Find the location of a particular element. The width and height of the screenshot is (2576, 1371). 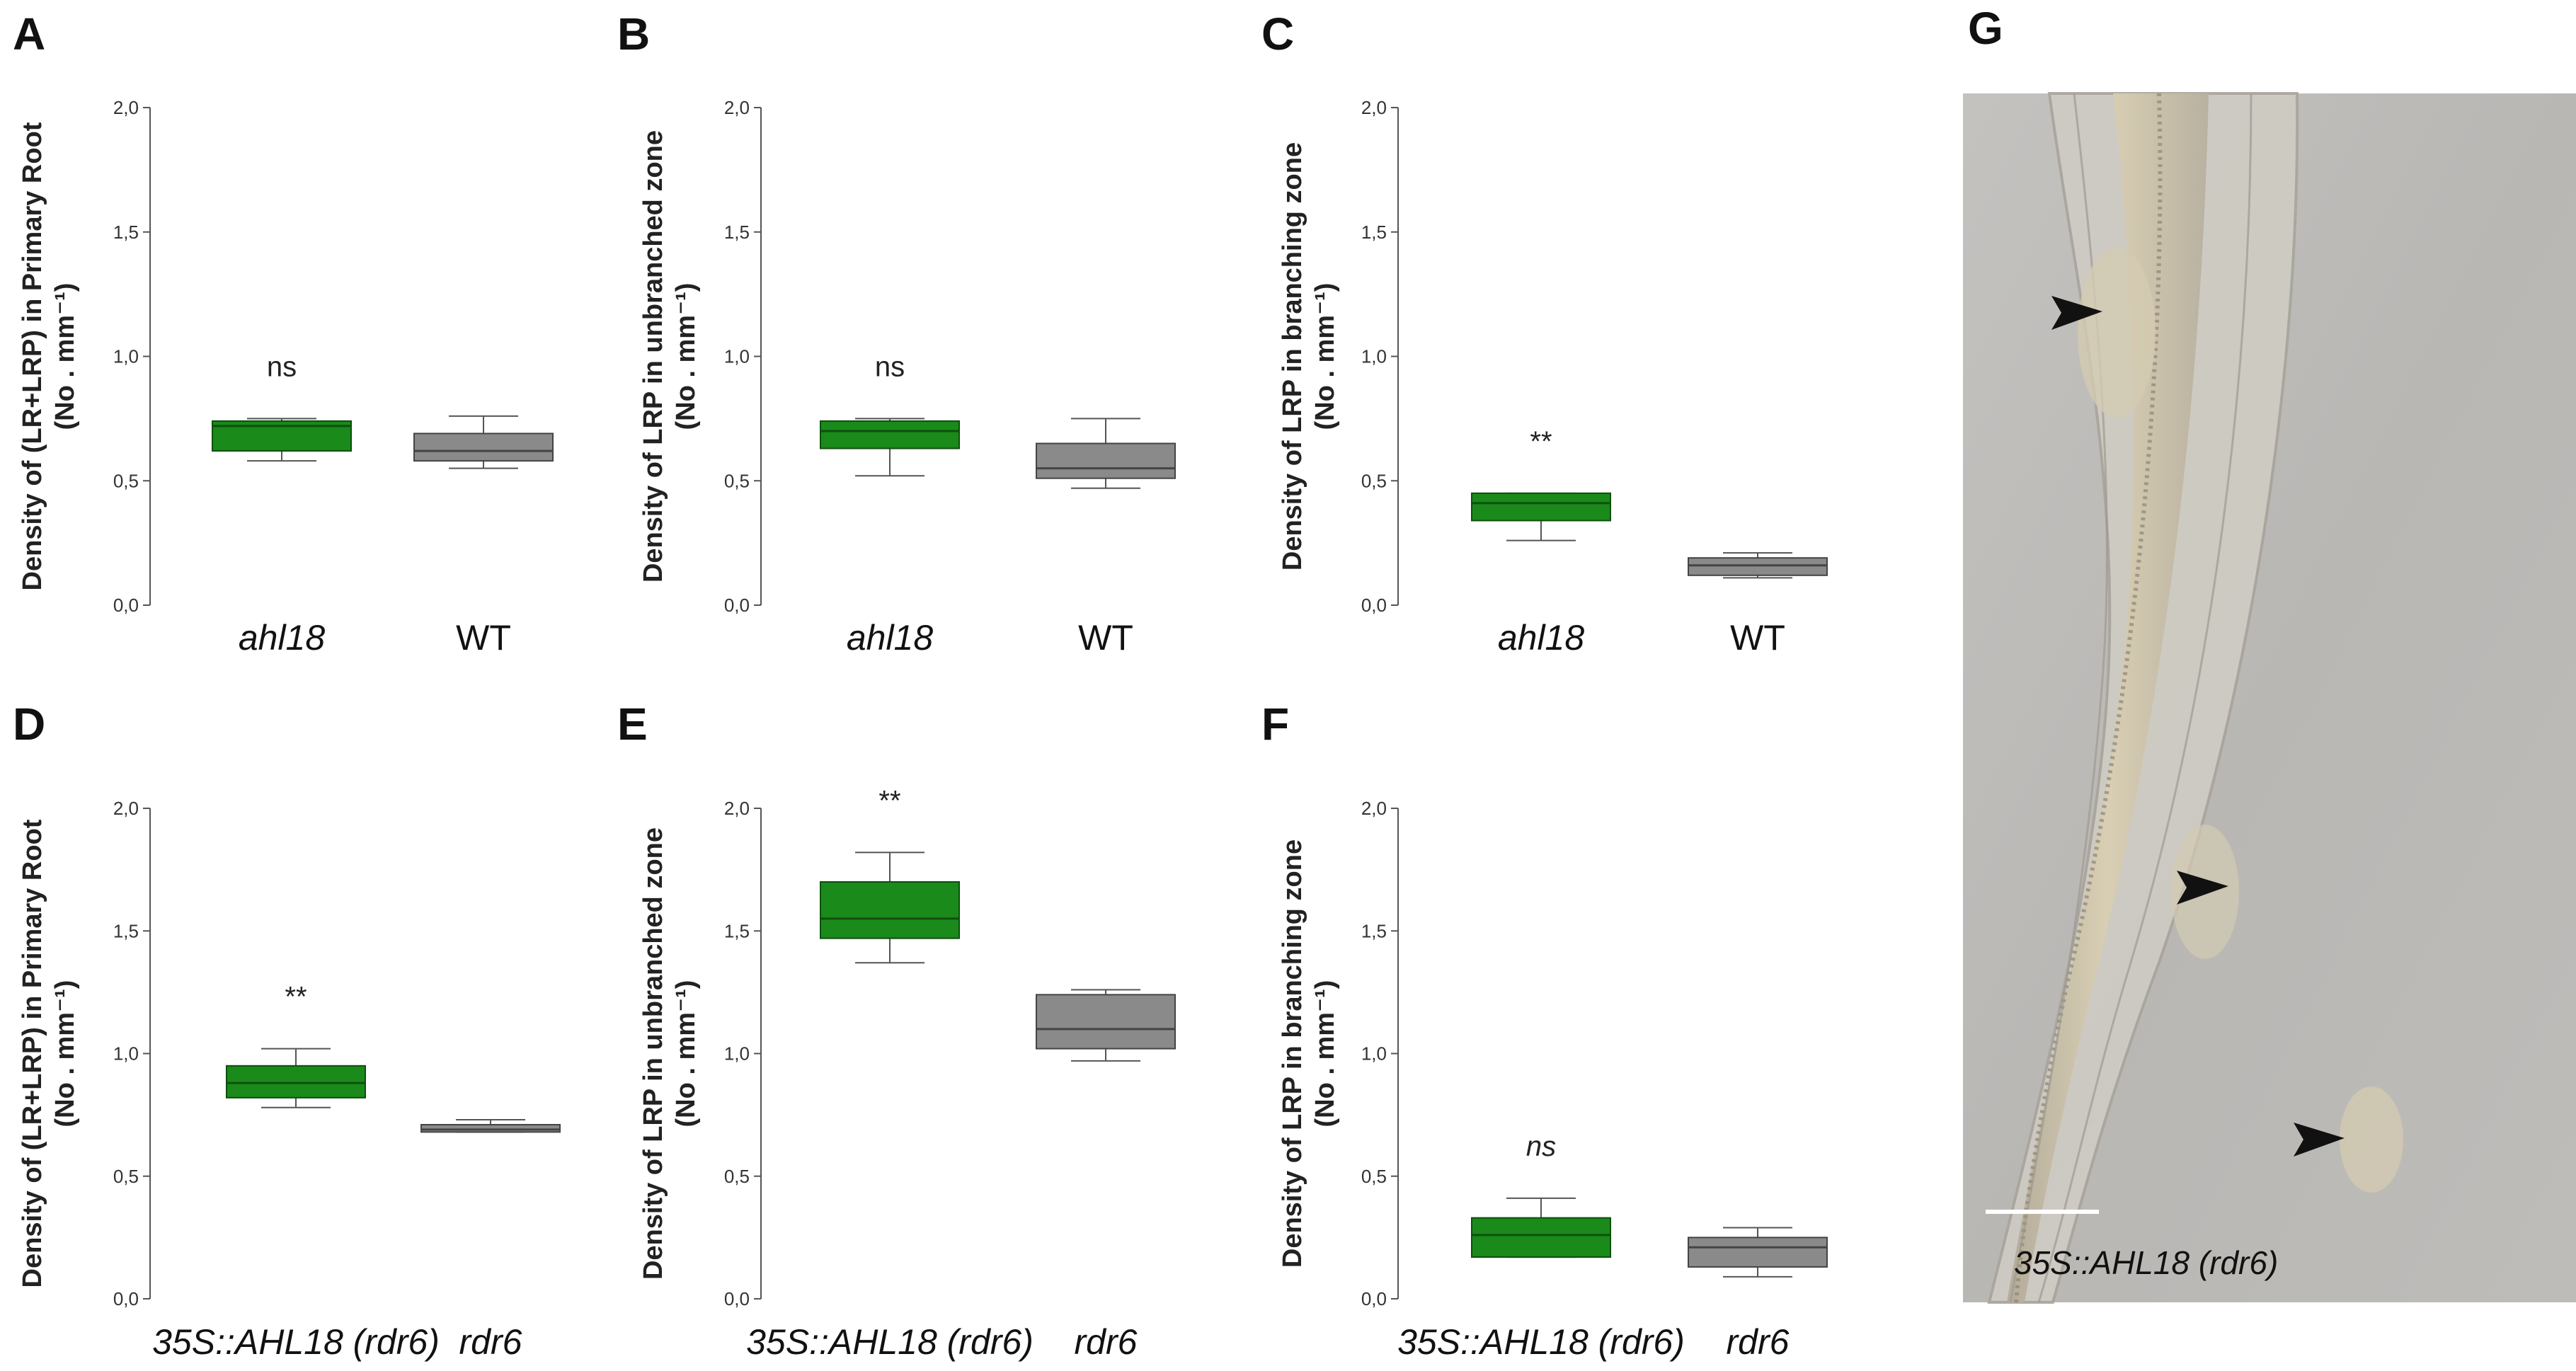

photo-caption: 35S::AHL18 (rdr6) is located at coordinates (2146, 1262).